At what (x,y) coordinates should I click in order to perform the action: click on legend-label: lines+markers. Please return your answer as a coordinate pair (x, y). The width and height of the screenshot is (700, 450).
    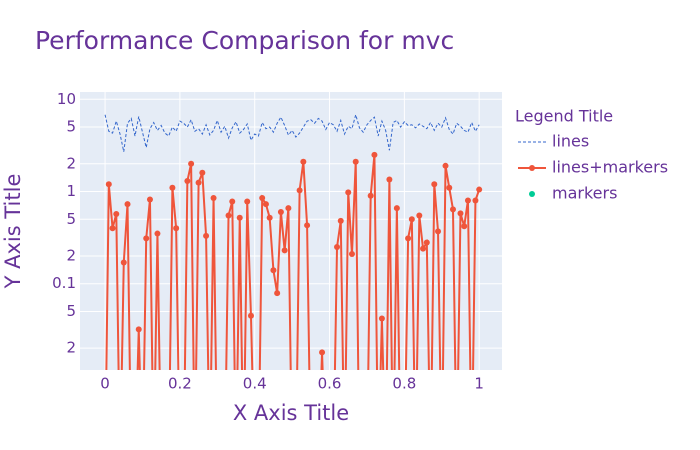
    Looking at the image, I should click on (610, 167).